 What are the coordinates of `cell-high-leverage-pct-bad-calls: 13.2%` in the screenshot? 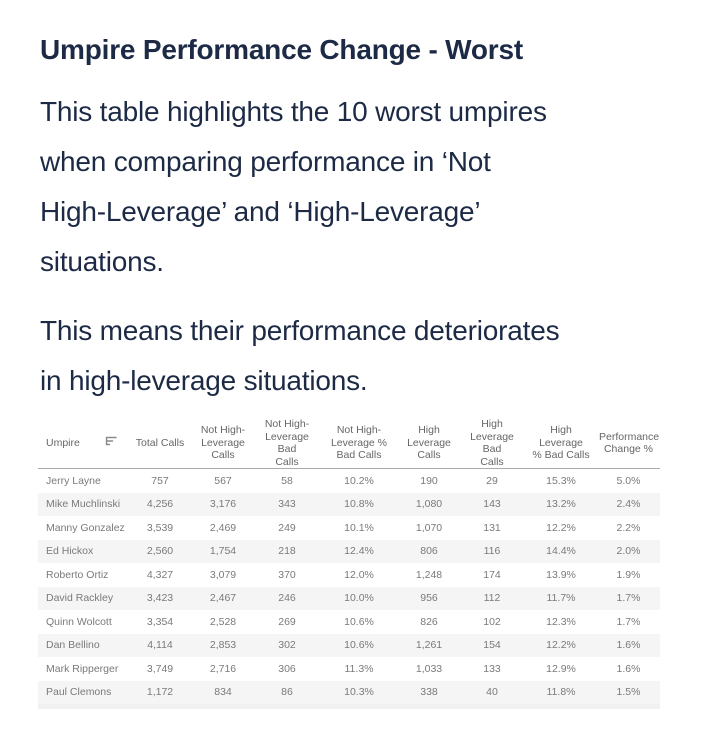 It's located at (561, 504).